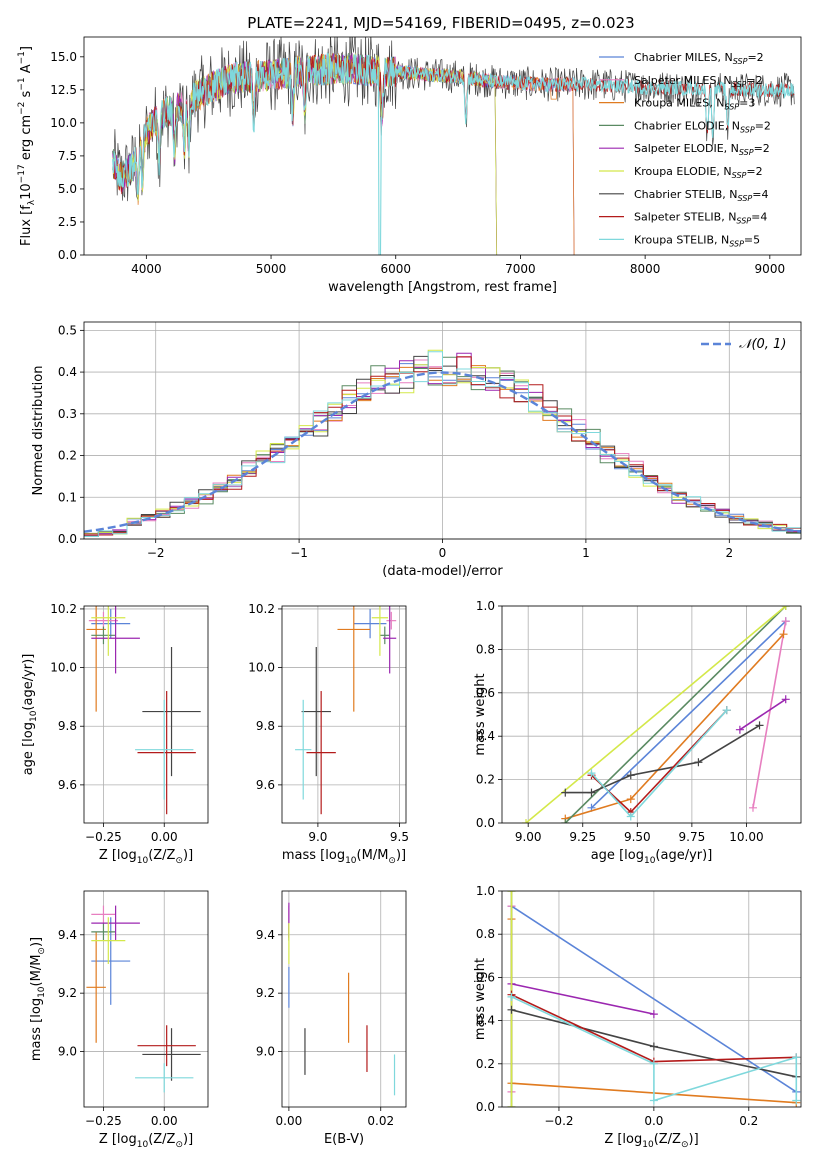 This screenshot has height=1170, width=819. Describe the element at coordinates (399, 837) in the screenshot. I see `x-tick-label: 9.5` at that location.